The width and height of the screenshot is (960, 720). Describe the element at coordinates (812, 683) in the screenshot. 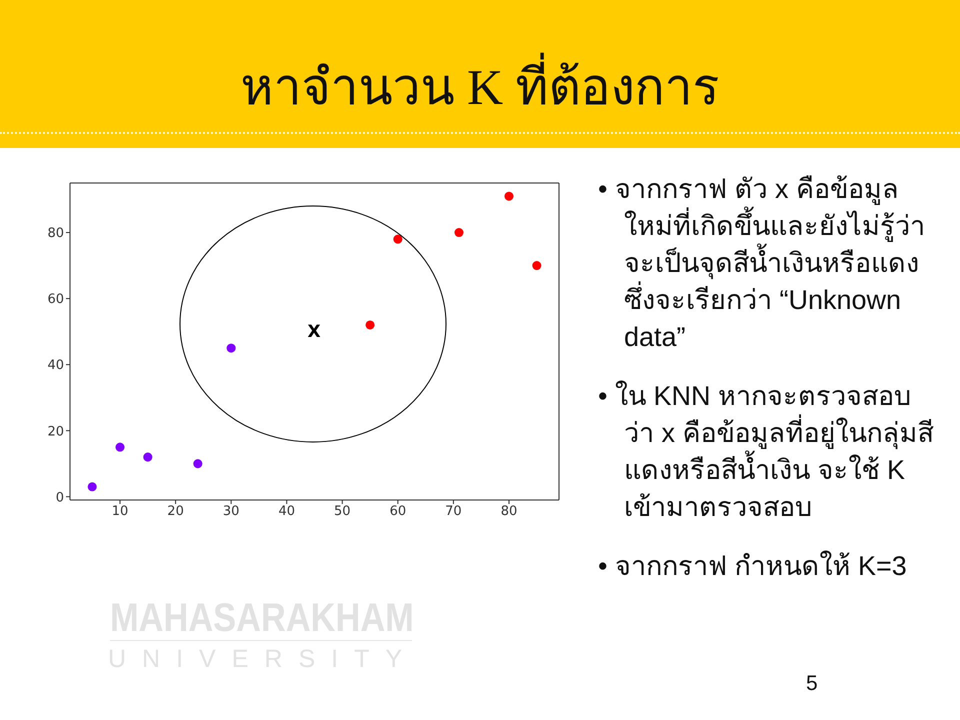

I see `text: 5` at that location.